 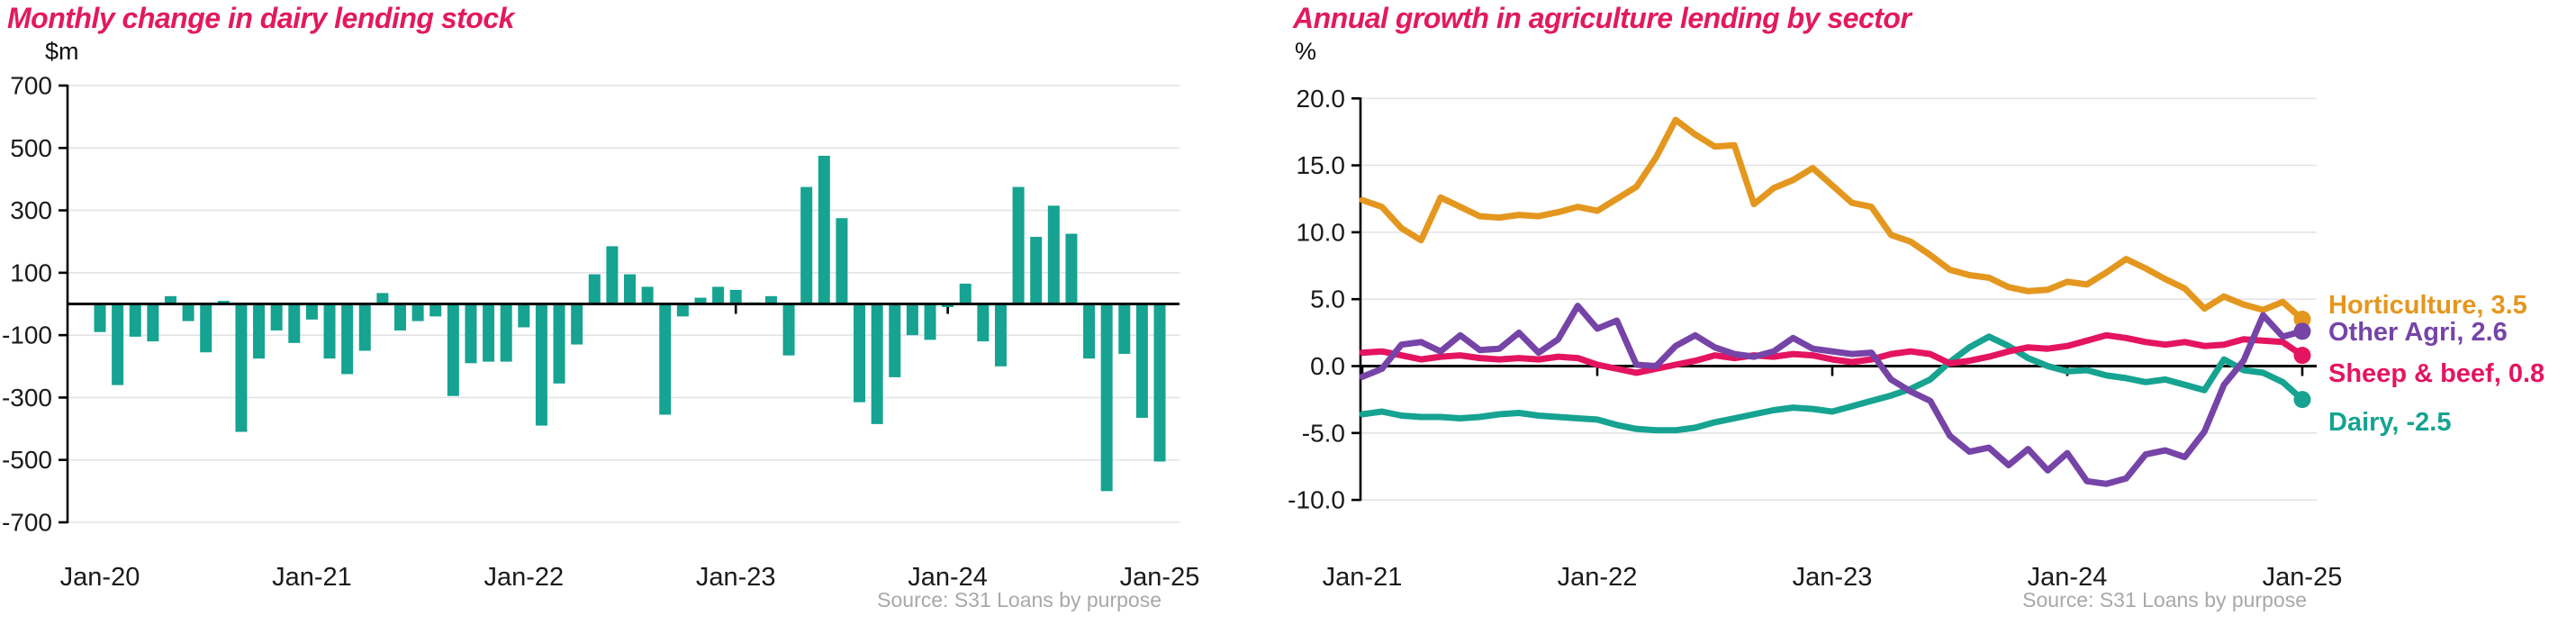 What do you see at coordinates (2418, 333) in the screenshot?
I see `legend-other-agri: Other Agri, 2.6` at bounding box center [2418, 333].